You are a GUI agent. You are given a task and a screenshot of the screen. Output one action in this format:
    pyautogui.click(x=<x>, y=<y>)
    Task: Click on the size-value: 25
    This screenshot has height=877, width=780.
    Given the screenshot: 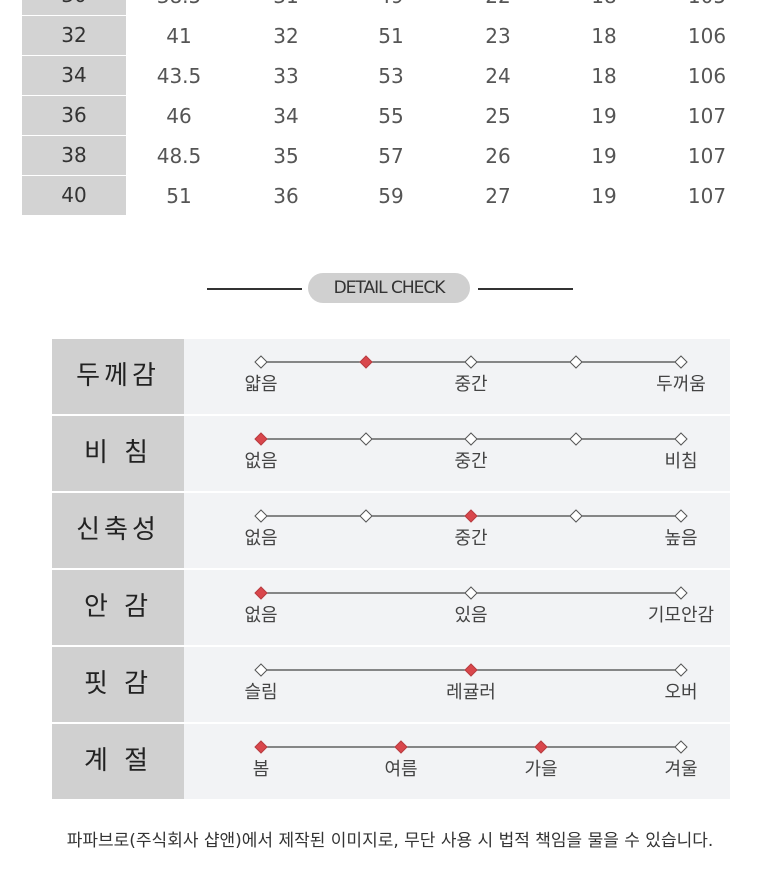 What is the action you would take?
    pyautogui.click(x=498, y=116)
    